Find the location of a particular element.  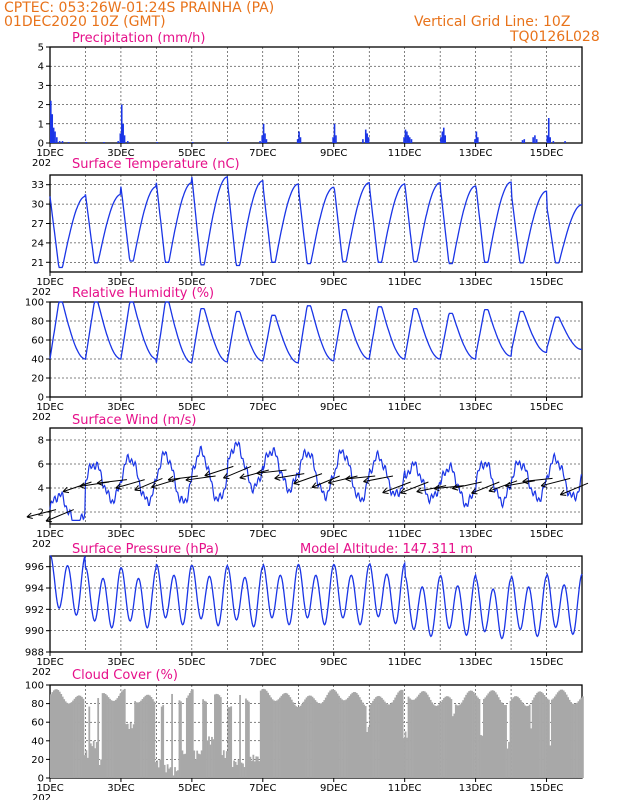

pressure-xtick-label: 9DEC is located at coordinates (333, 662).